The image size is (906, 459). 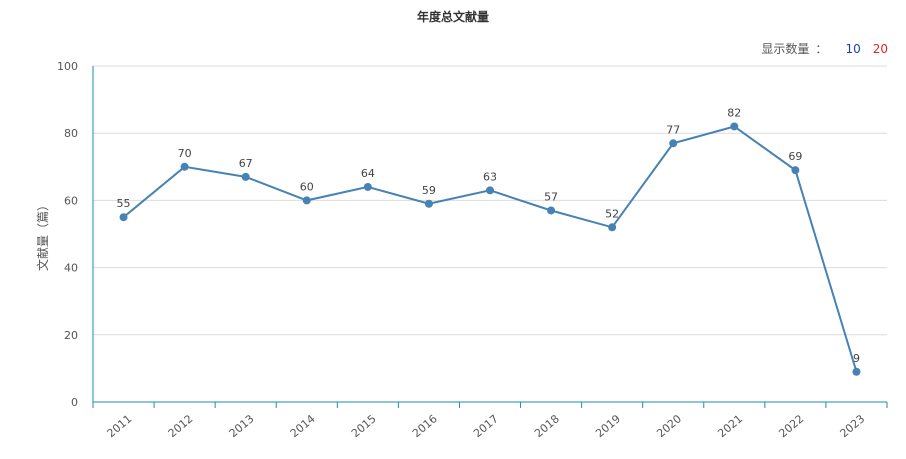 What do you see at coordinates (452, 17) in the screenshot?
I see `chart-title: 年度总文献量` at bounding box center [452, 17].